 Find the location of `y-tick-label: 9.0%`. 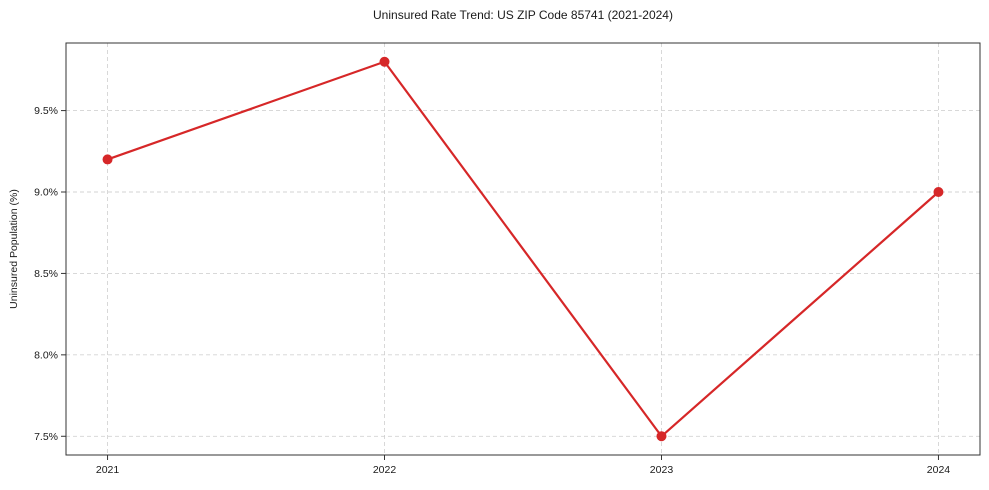

y-tick-label: 9.0% is located at coordinates (46, 193).